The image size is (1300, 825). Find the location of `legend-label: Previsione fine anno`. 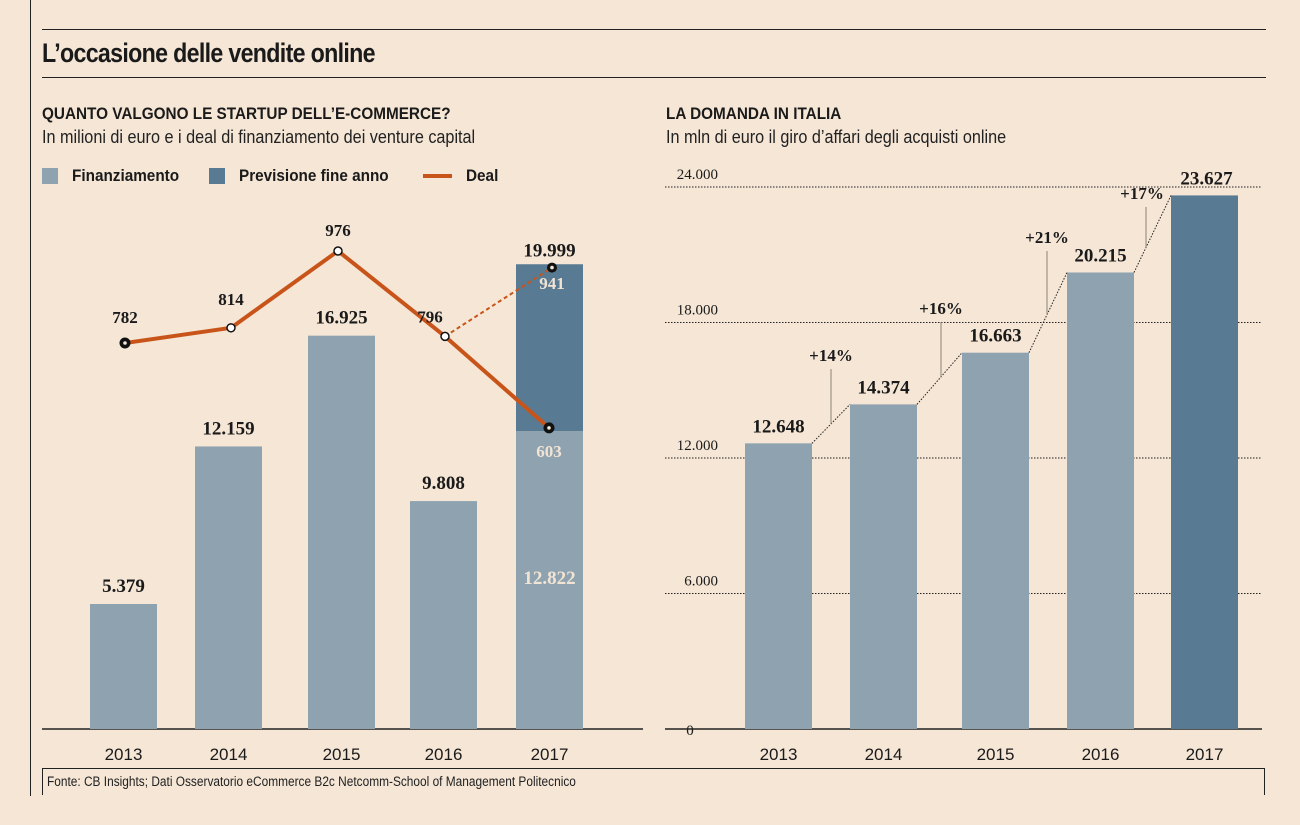

legend-label: Previsione fine anno is located at coordinates (314, 175).